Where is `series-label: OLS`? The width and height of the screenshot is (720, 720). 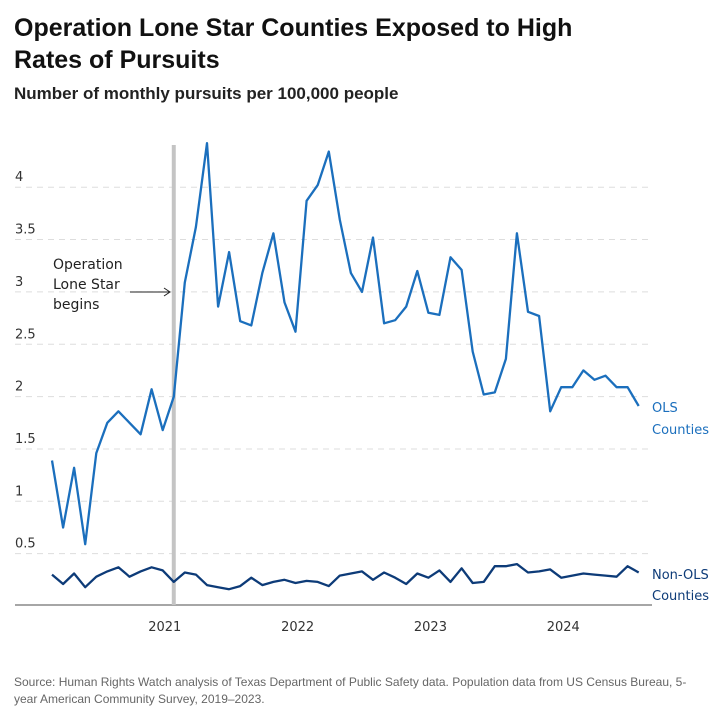
series-label: OLS is located at coordinates (665, 408).